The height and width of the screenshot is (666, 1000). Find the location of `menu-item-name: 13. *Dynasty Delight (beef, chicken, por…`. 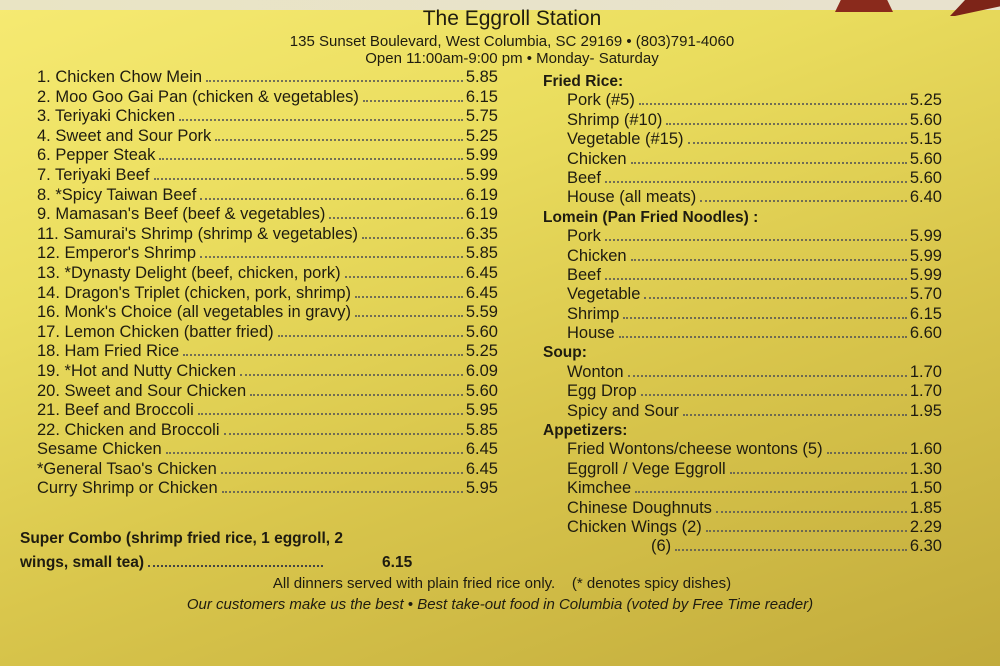

menu-item-name: 13. *Dynasty Delight (beef, chicken, por… is located at coordinates (189, 272).